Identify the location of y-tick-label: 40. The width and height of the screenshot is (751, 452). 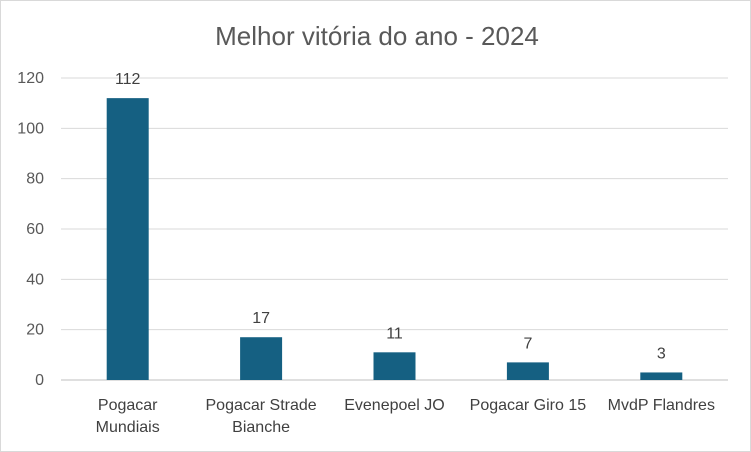
(35, 279).